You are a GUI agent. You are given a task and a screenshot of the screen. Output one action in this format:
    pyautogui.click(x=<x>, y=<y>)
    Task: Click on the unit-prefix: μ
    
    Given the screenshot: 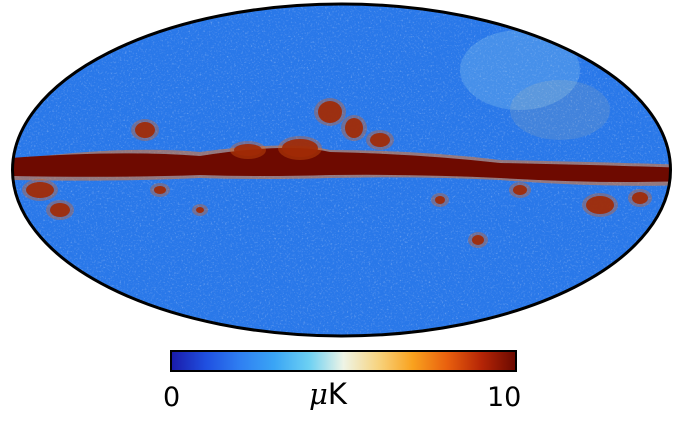 What is the action you would take?
    pyautogui.click(x=318, y=394)
    